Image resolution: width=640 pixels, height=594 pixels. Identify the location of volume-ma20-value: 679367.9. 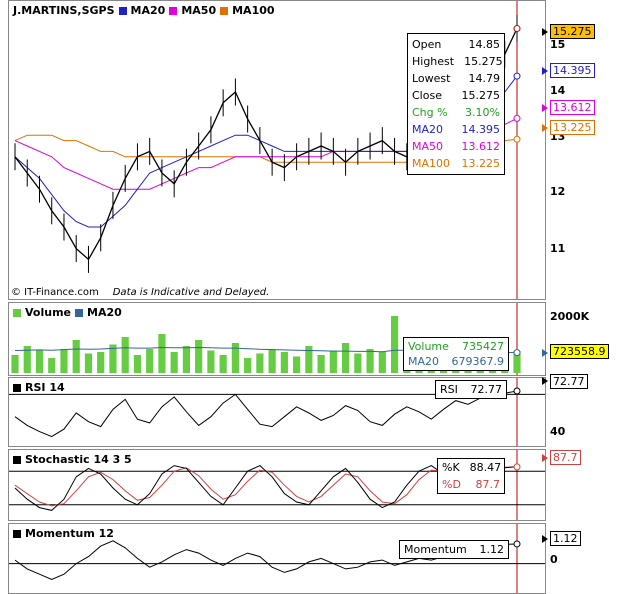
(478, 361).